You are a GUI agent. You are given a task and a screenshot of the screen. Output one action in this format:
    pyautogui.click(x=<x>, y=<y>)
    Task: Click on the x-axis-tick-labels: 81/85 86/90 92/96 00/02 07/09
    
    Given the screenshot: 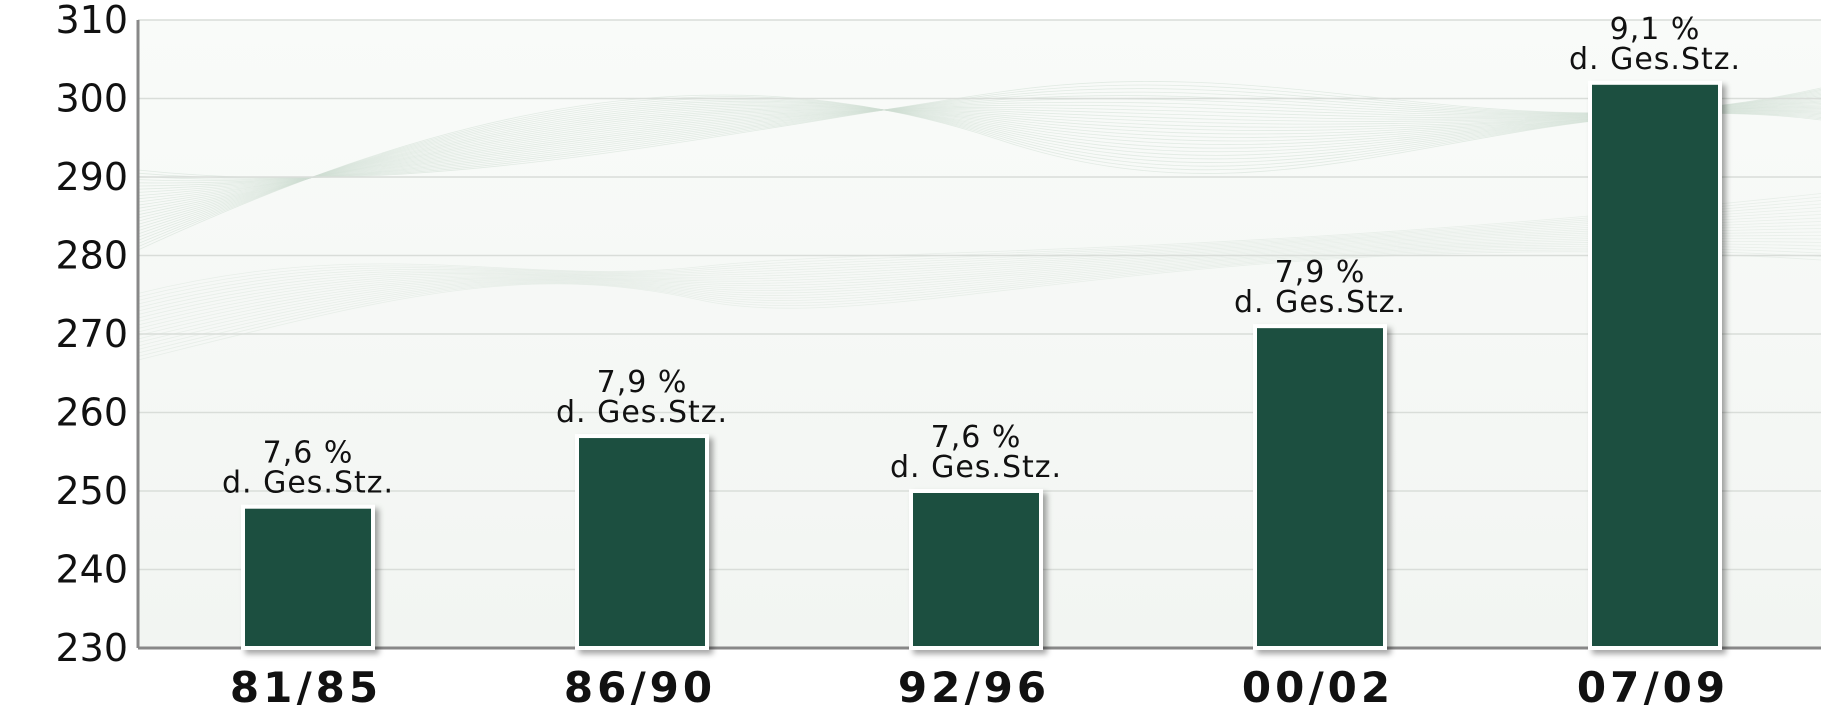 What is the action you would take?
    pyautogui.click(x=979, y=684)
    